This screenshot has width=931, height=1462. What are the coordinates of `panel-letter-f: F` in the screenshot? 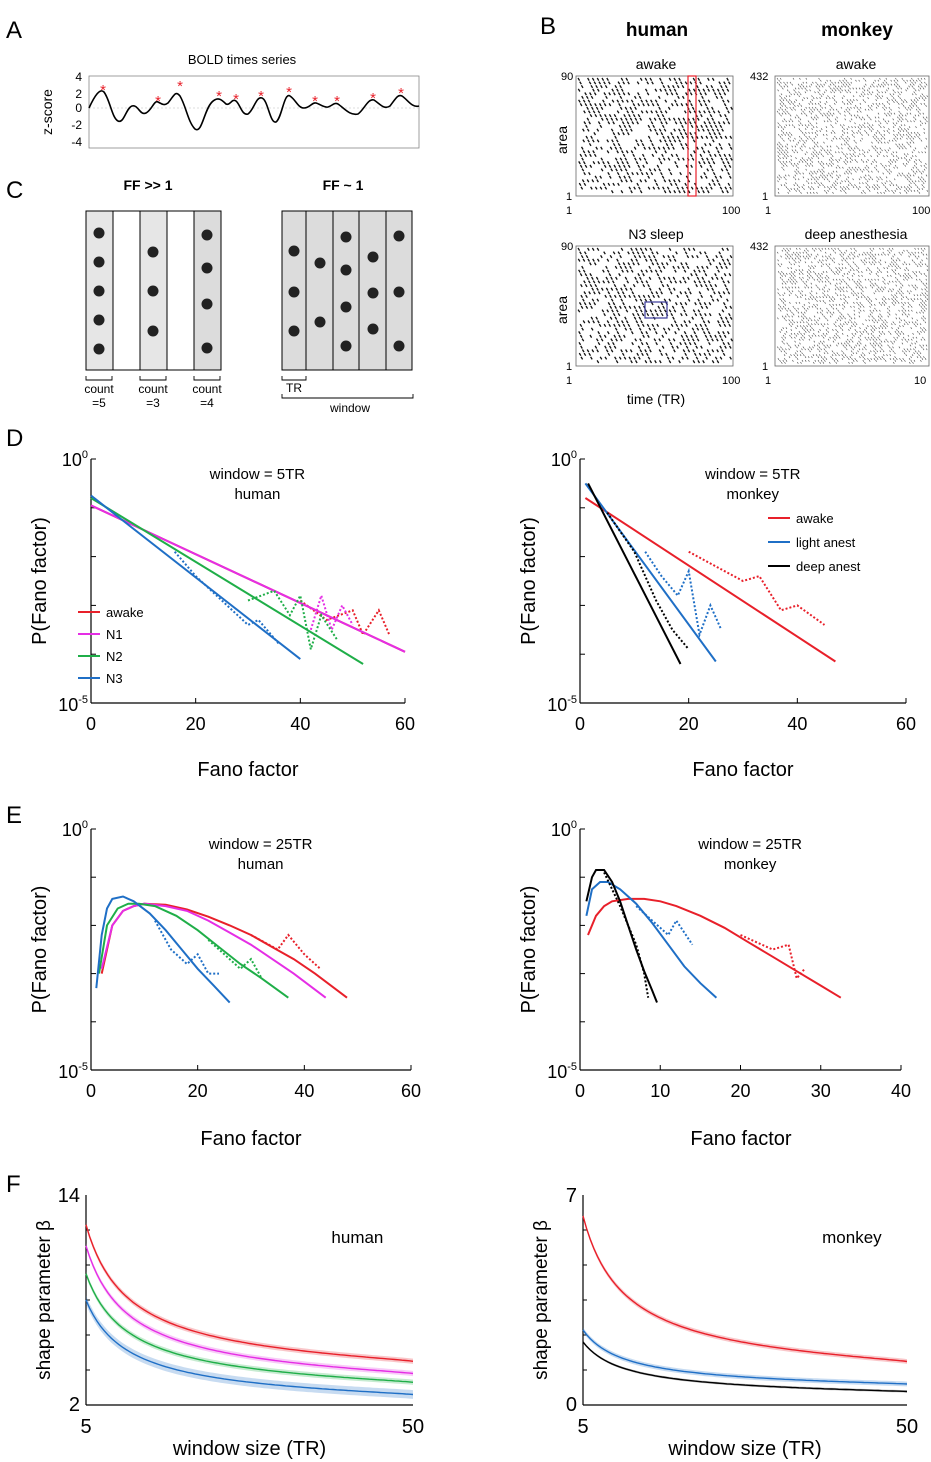 It's located at (13, 1184).